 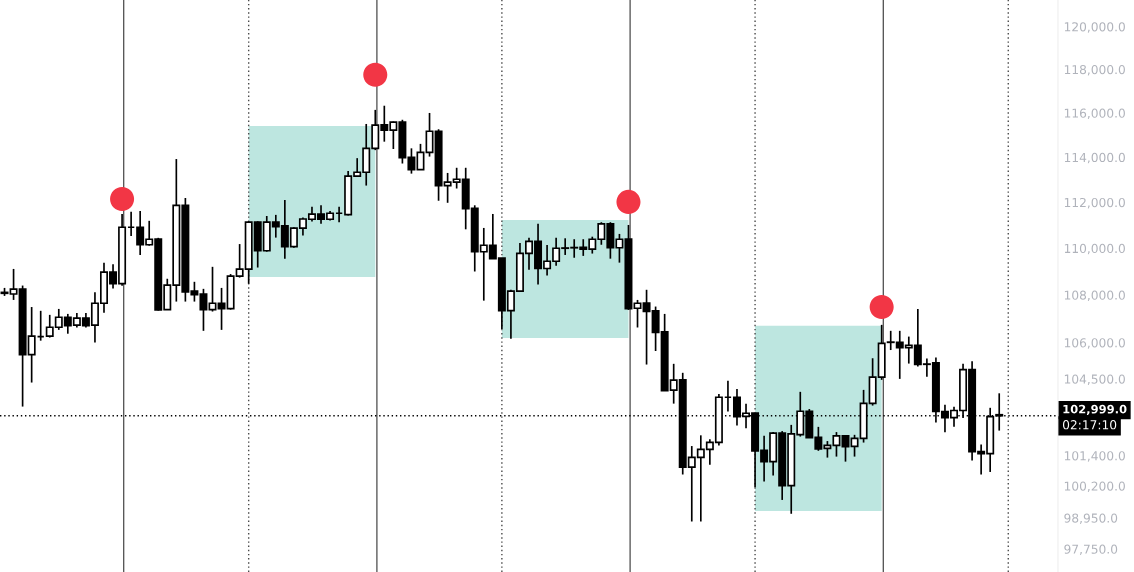 What do you see at coordinates (1094, 27) in the screenshot?
I see `y-tick-label: 120,000.0` at bounding box center [1094, 27].